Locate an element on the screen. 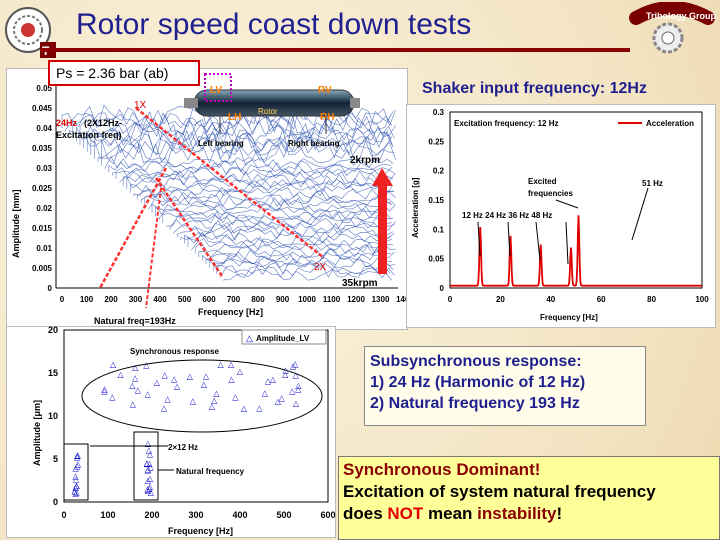  sync-ytick: 20 is located at coordinates (53, 330).